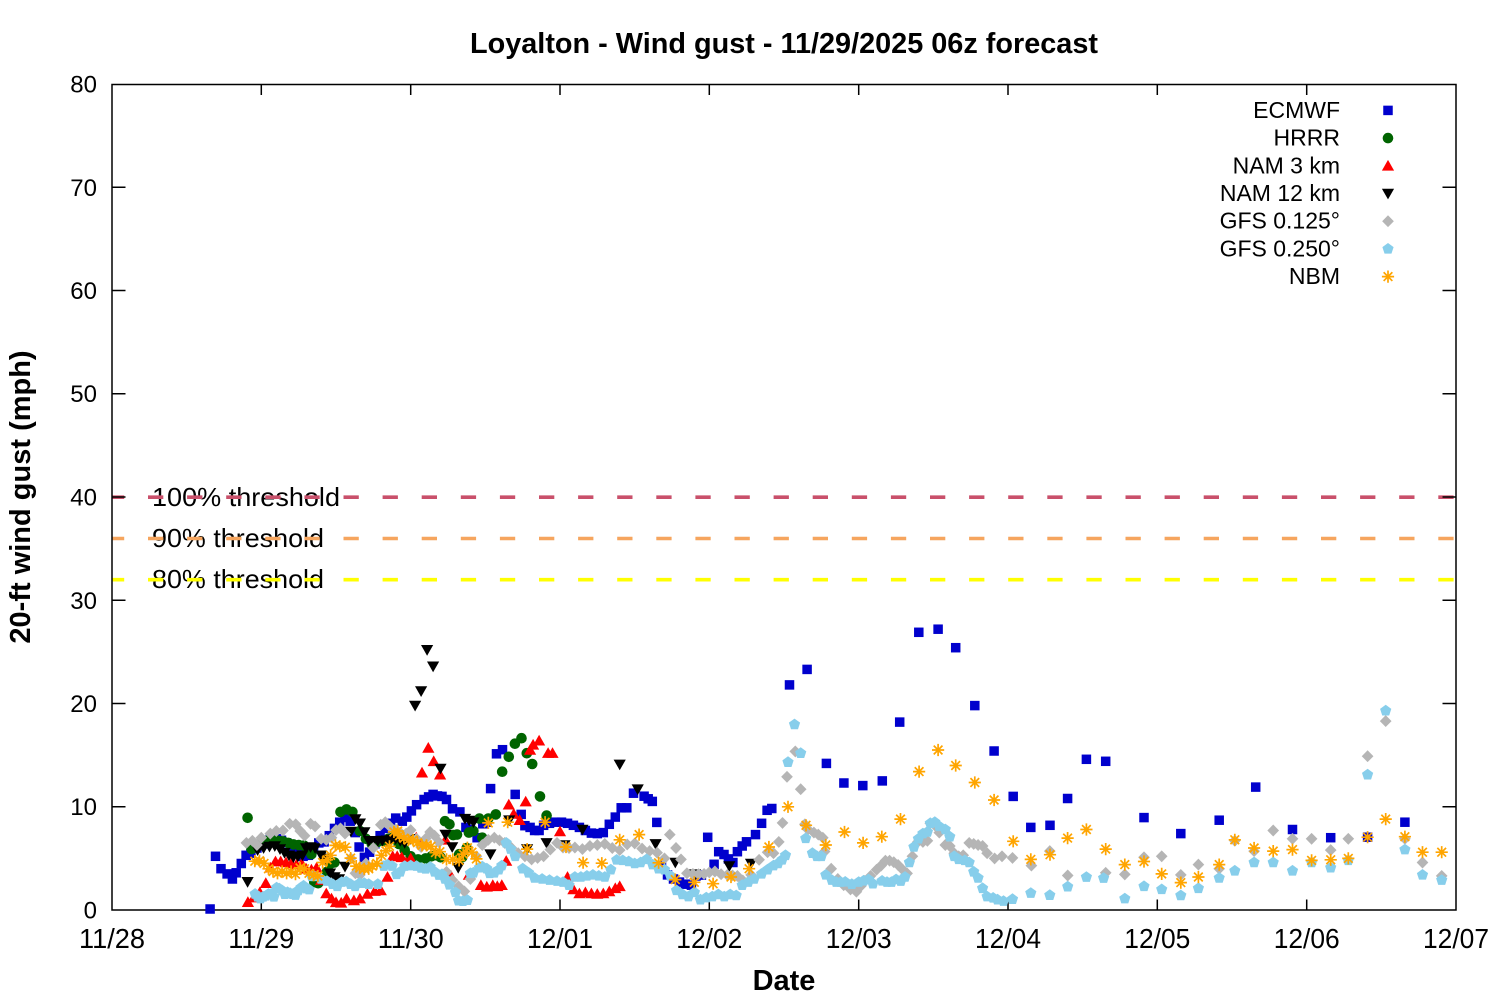 Image resolution: width=1500 pixels, height=1005 pixels. I want to click on svg-text: 70, so click(83, 188).